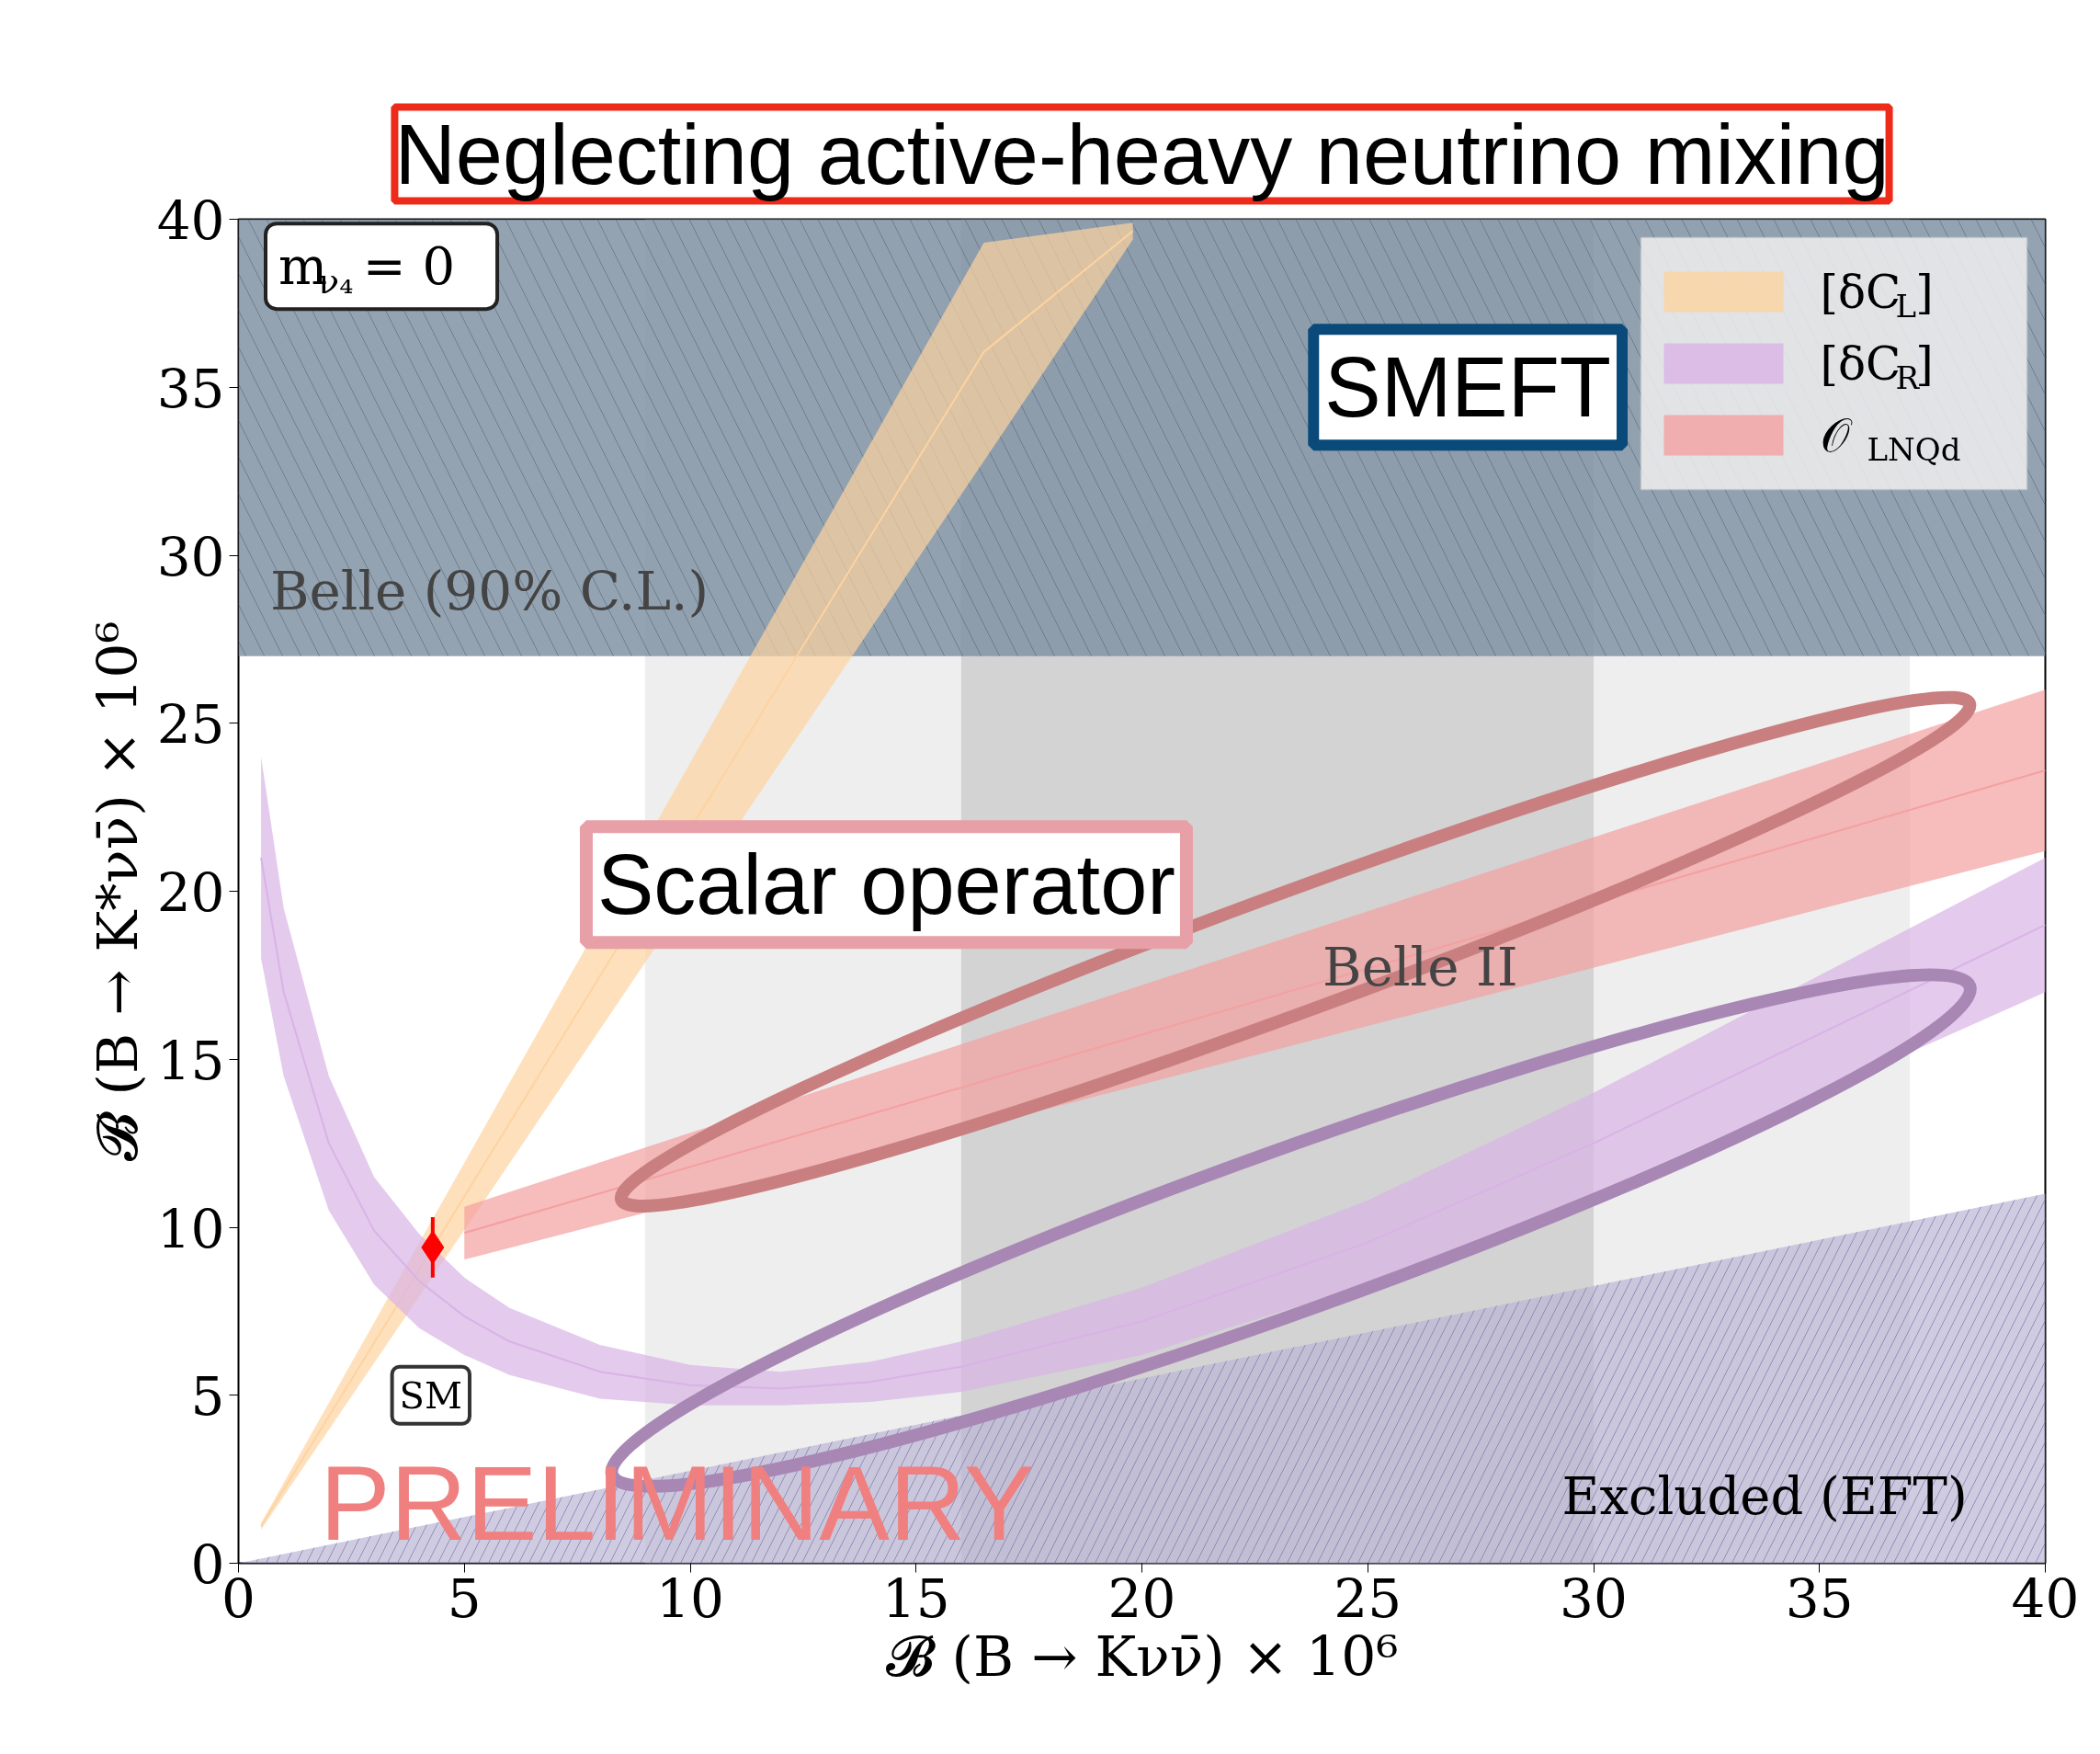  I want to click on y-tick-label: 30, so click(190, 557).